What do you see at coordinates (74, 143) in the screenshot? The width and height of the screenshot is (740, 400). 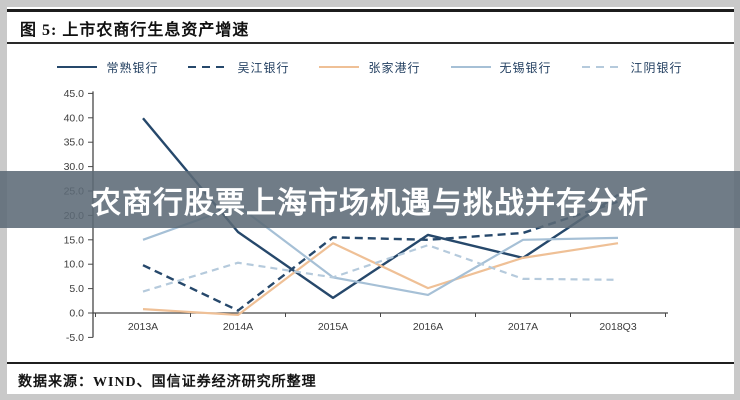 I see `svg-text: 35.0` at bounding box center [74, 143].